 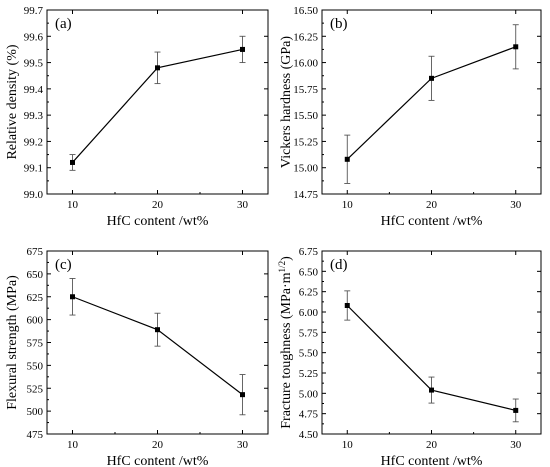 What do you see at coordinates (35, 275) in the screenshot?
I see `y-tick-label: 650` at bounding box center [35, 275].